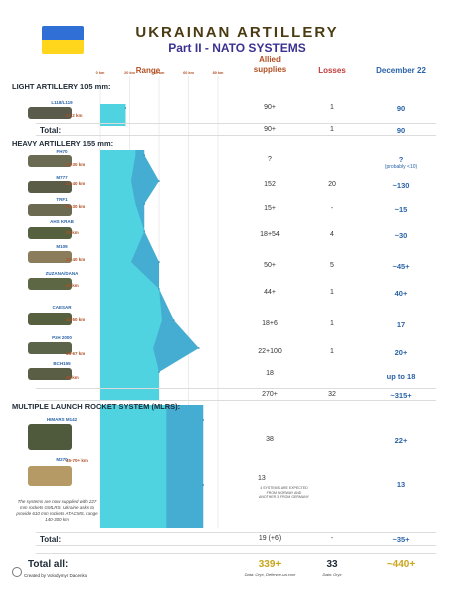  I want to click on supplies-ahs: 18+54, so click(270, 234).